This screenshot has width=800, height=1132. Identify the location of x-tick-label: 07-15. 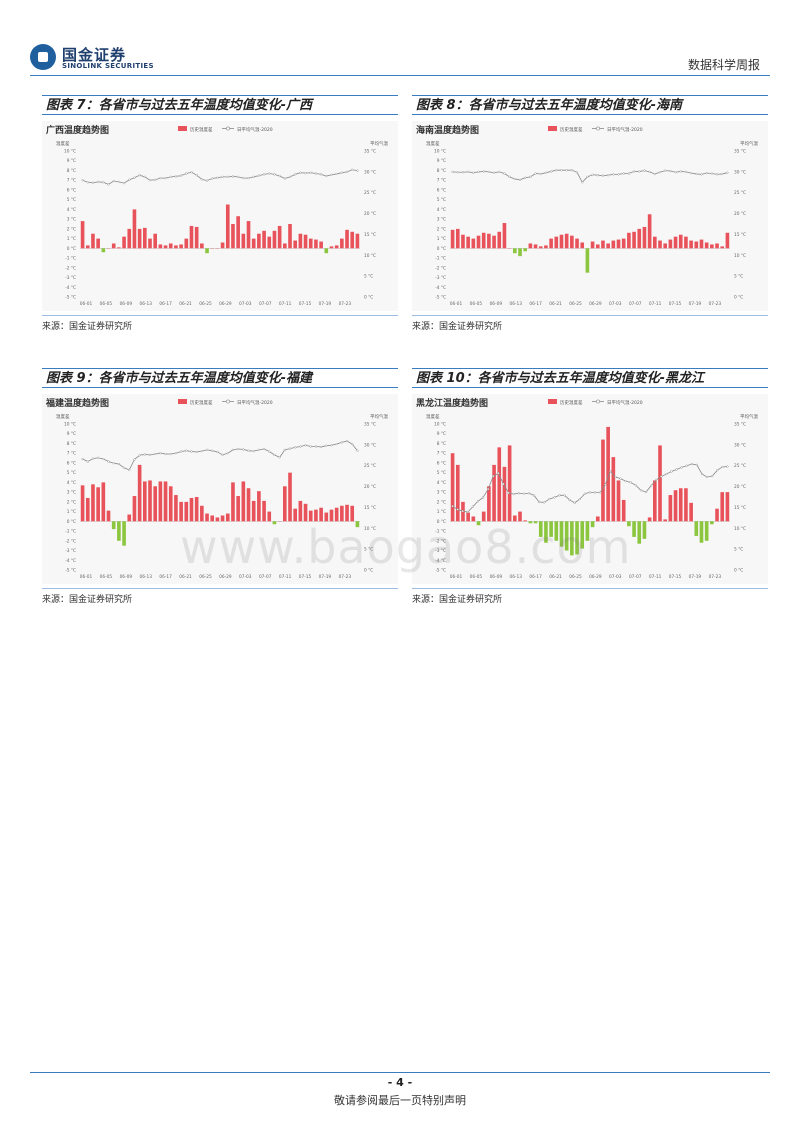
(305, 304).